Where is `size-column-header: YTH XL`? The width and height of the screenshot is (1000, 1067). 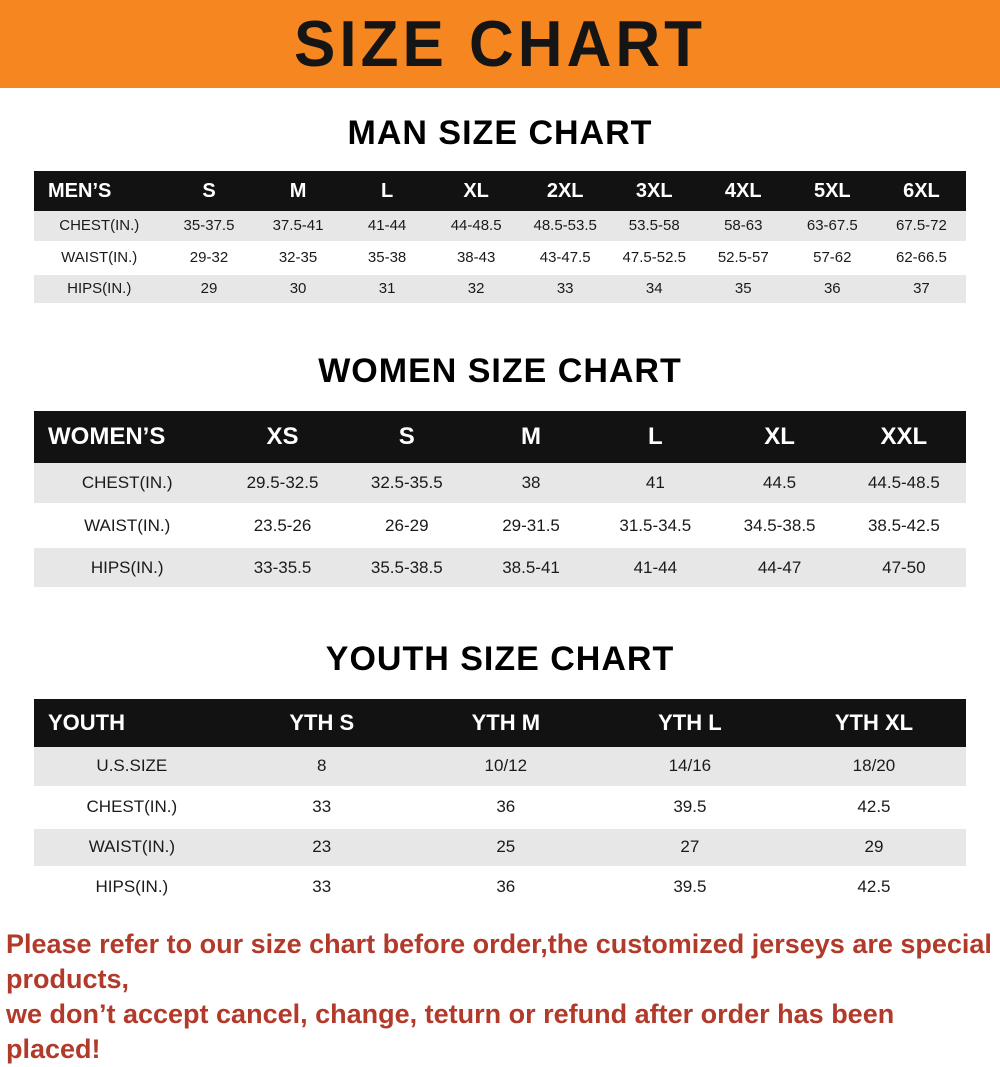 size-column-header: YTH XL is located at coordinates (874, 722).